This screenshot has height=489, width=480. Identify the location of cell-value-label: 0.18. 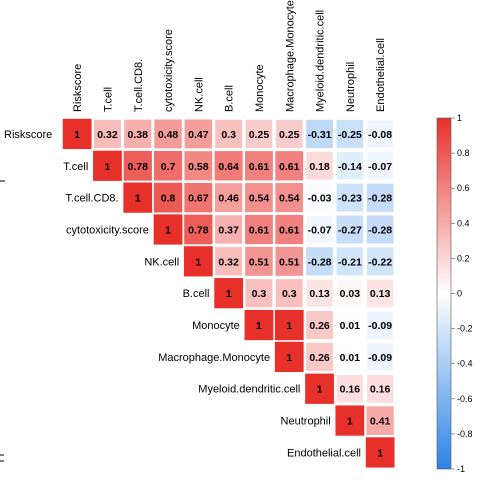
(319, 167).